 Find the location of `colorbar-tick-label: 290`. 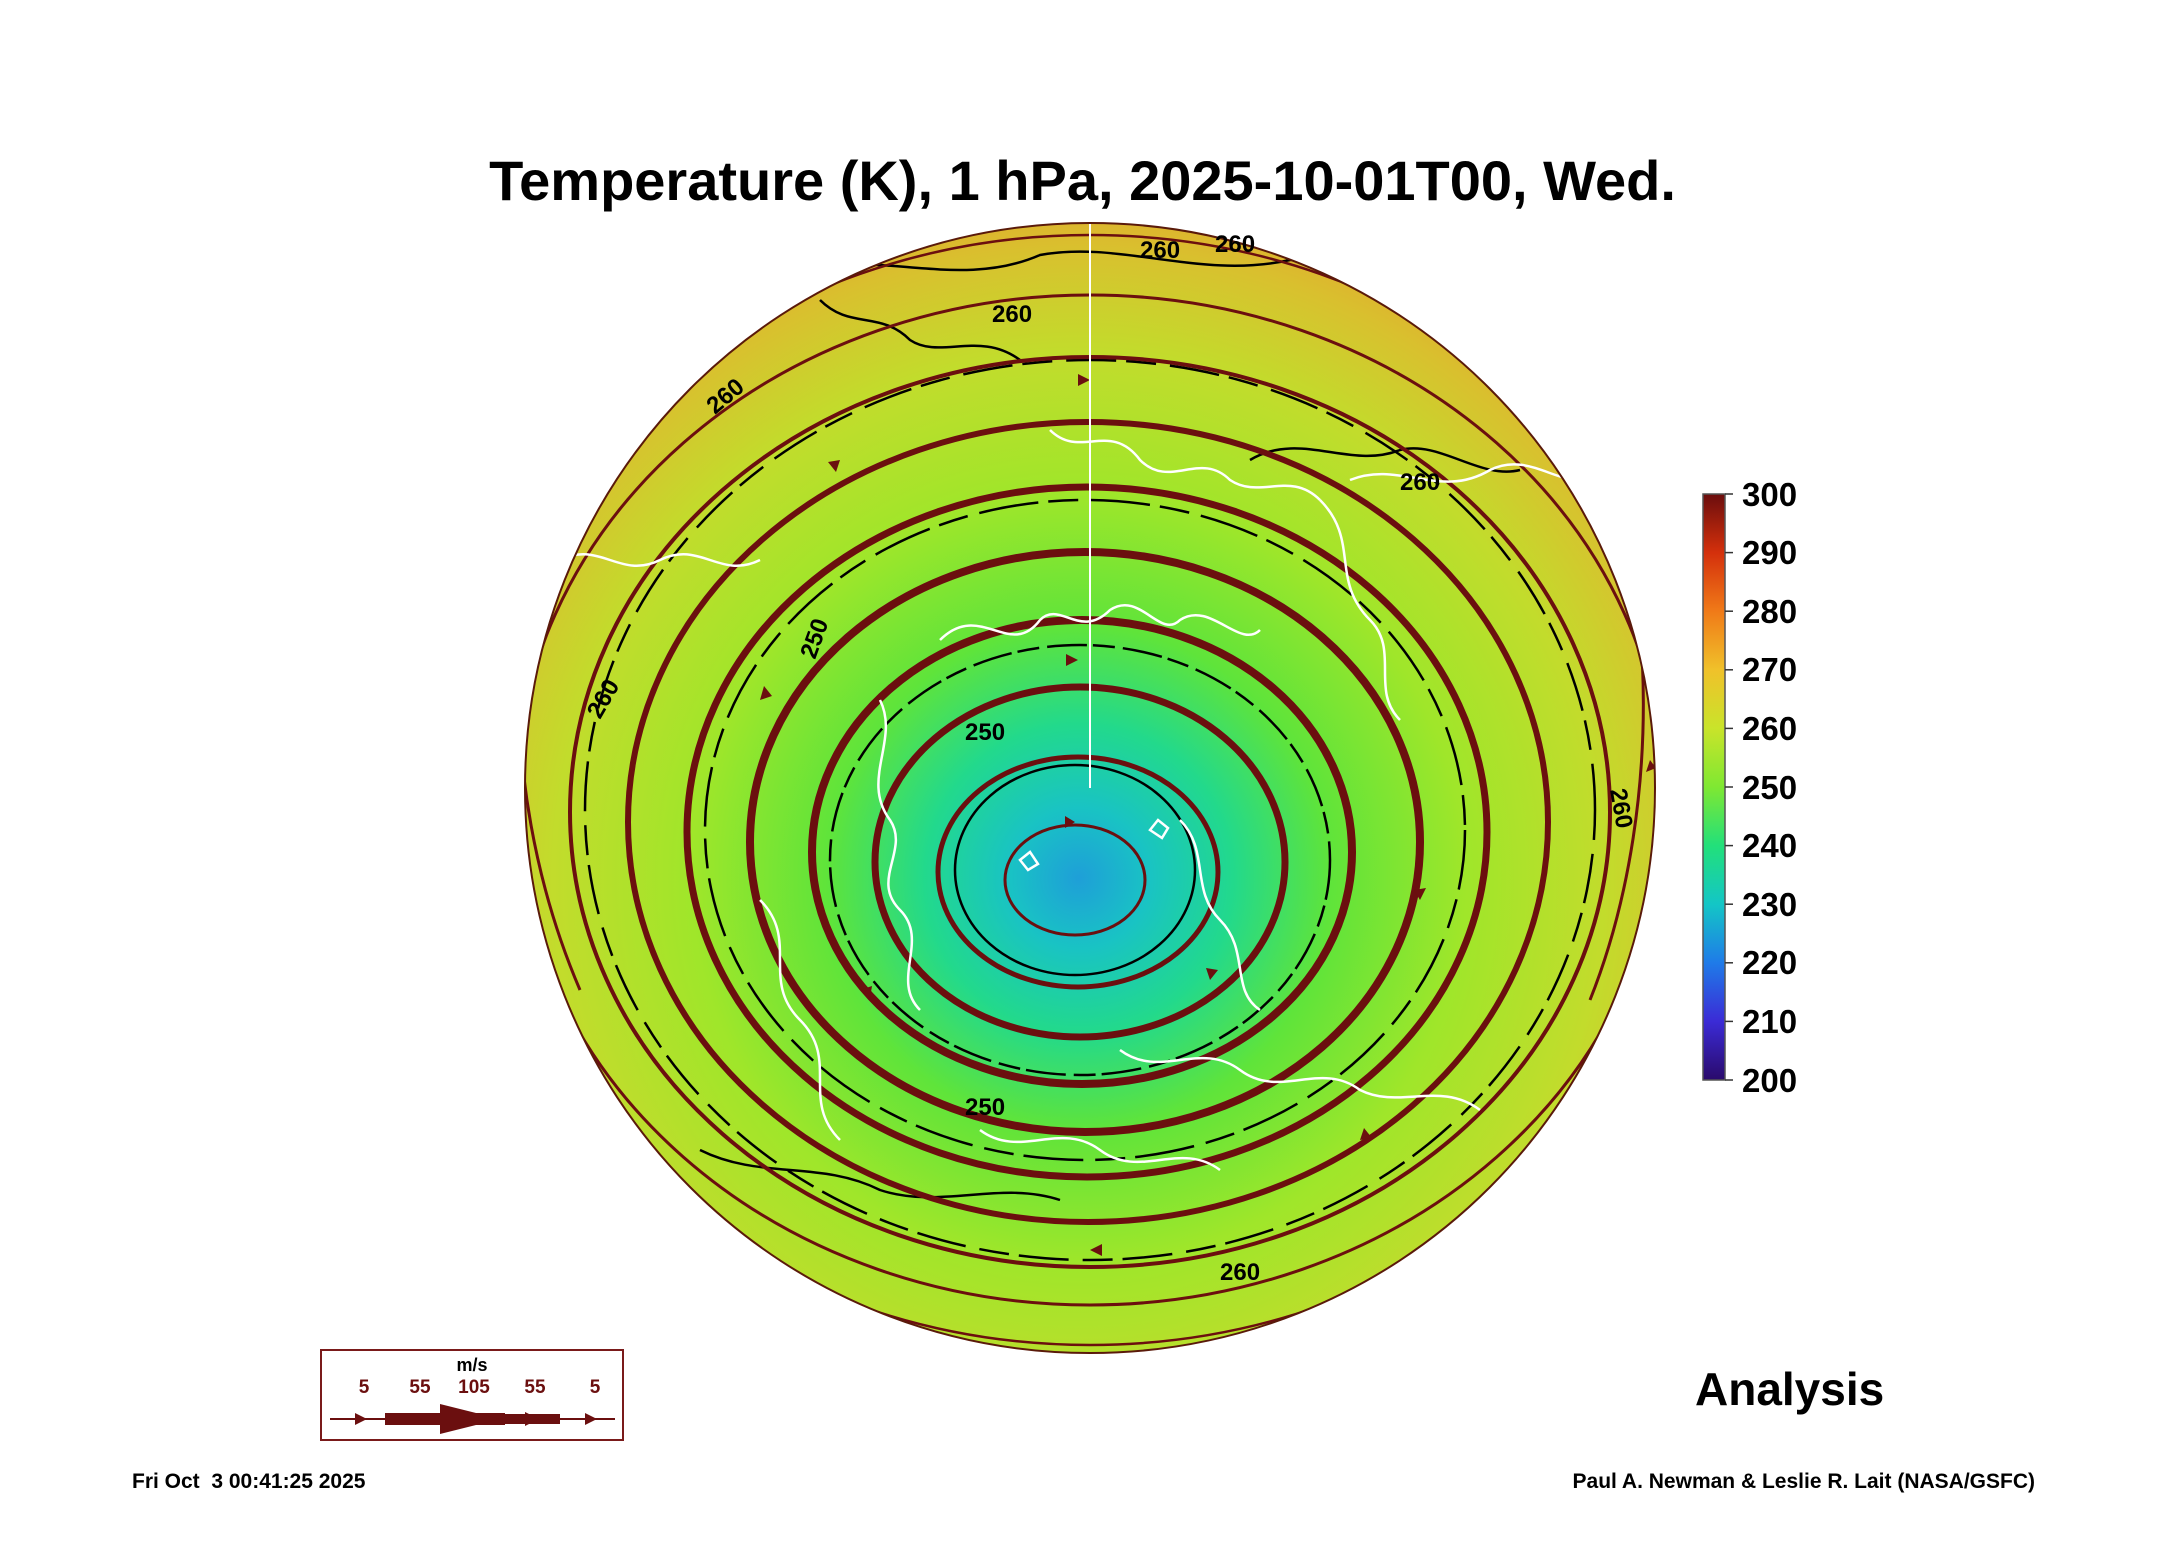

colorbar-tick-label: 290 is located at coordinates (1770, 552).